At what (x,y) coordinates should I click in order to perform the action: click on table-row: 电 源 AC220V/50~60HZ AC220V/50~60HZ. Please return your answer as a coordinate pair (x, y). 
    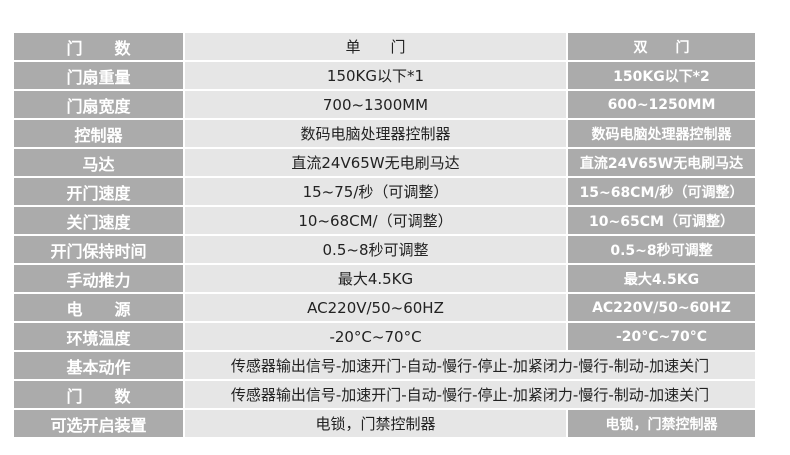
    Looking at the image, I should click on (384, 307).